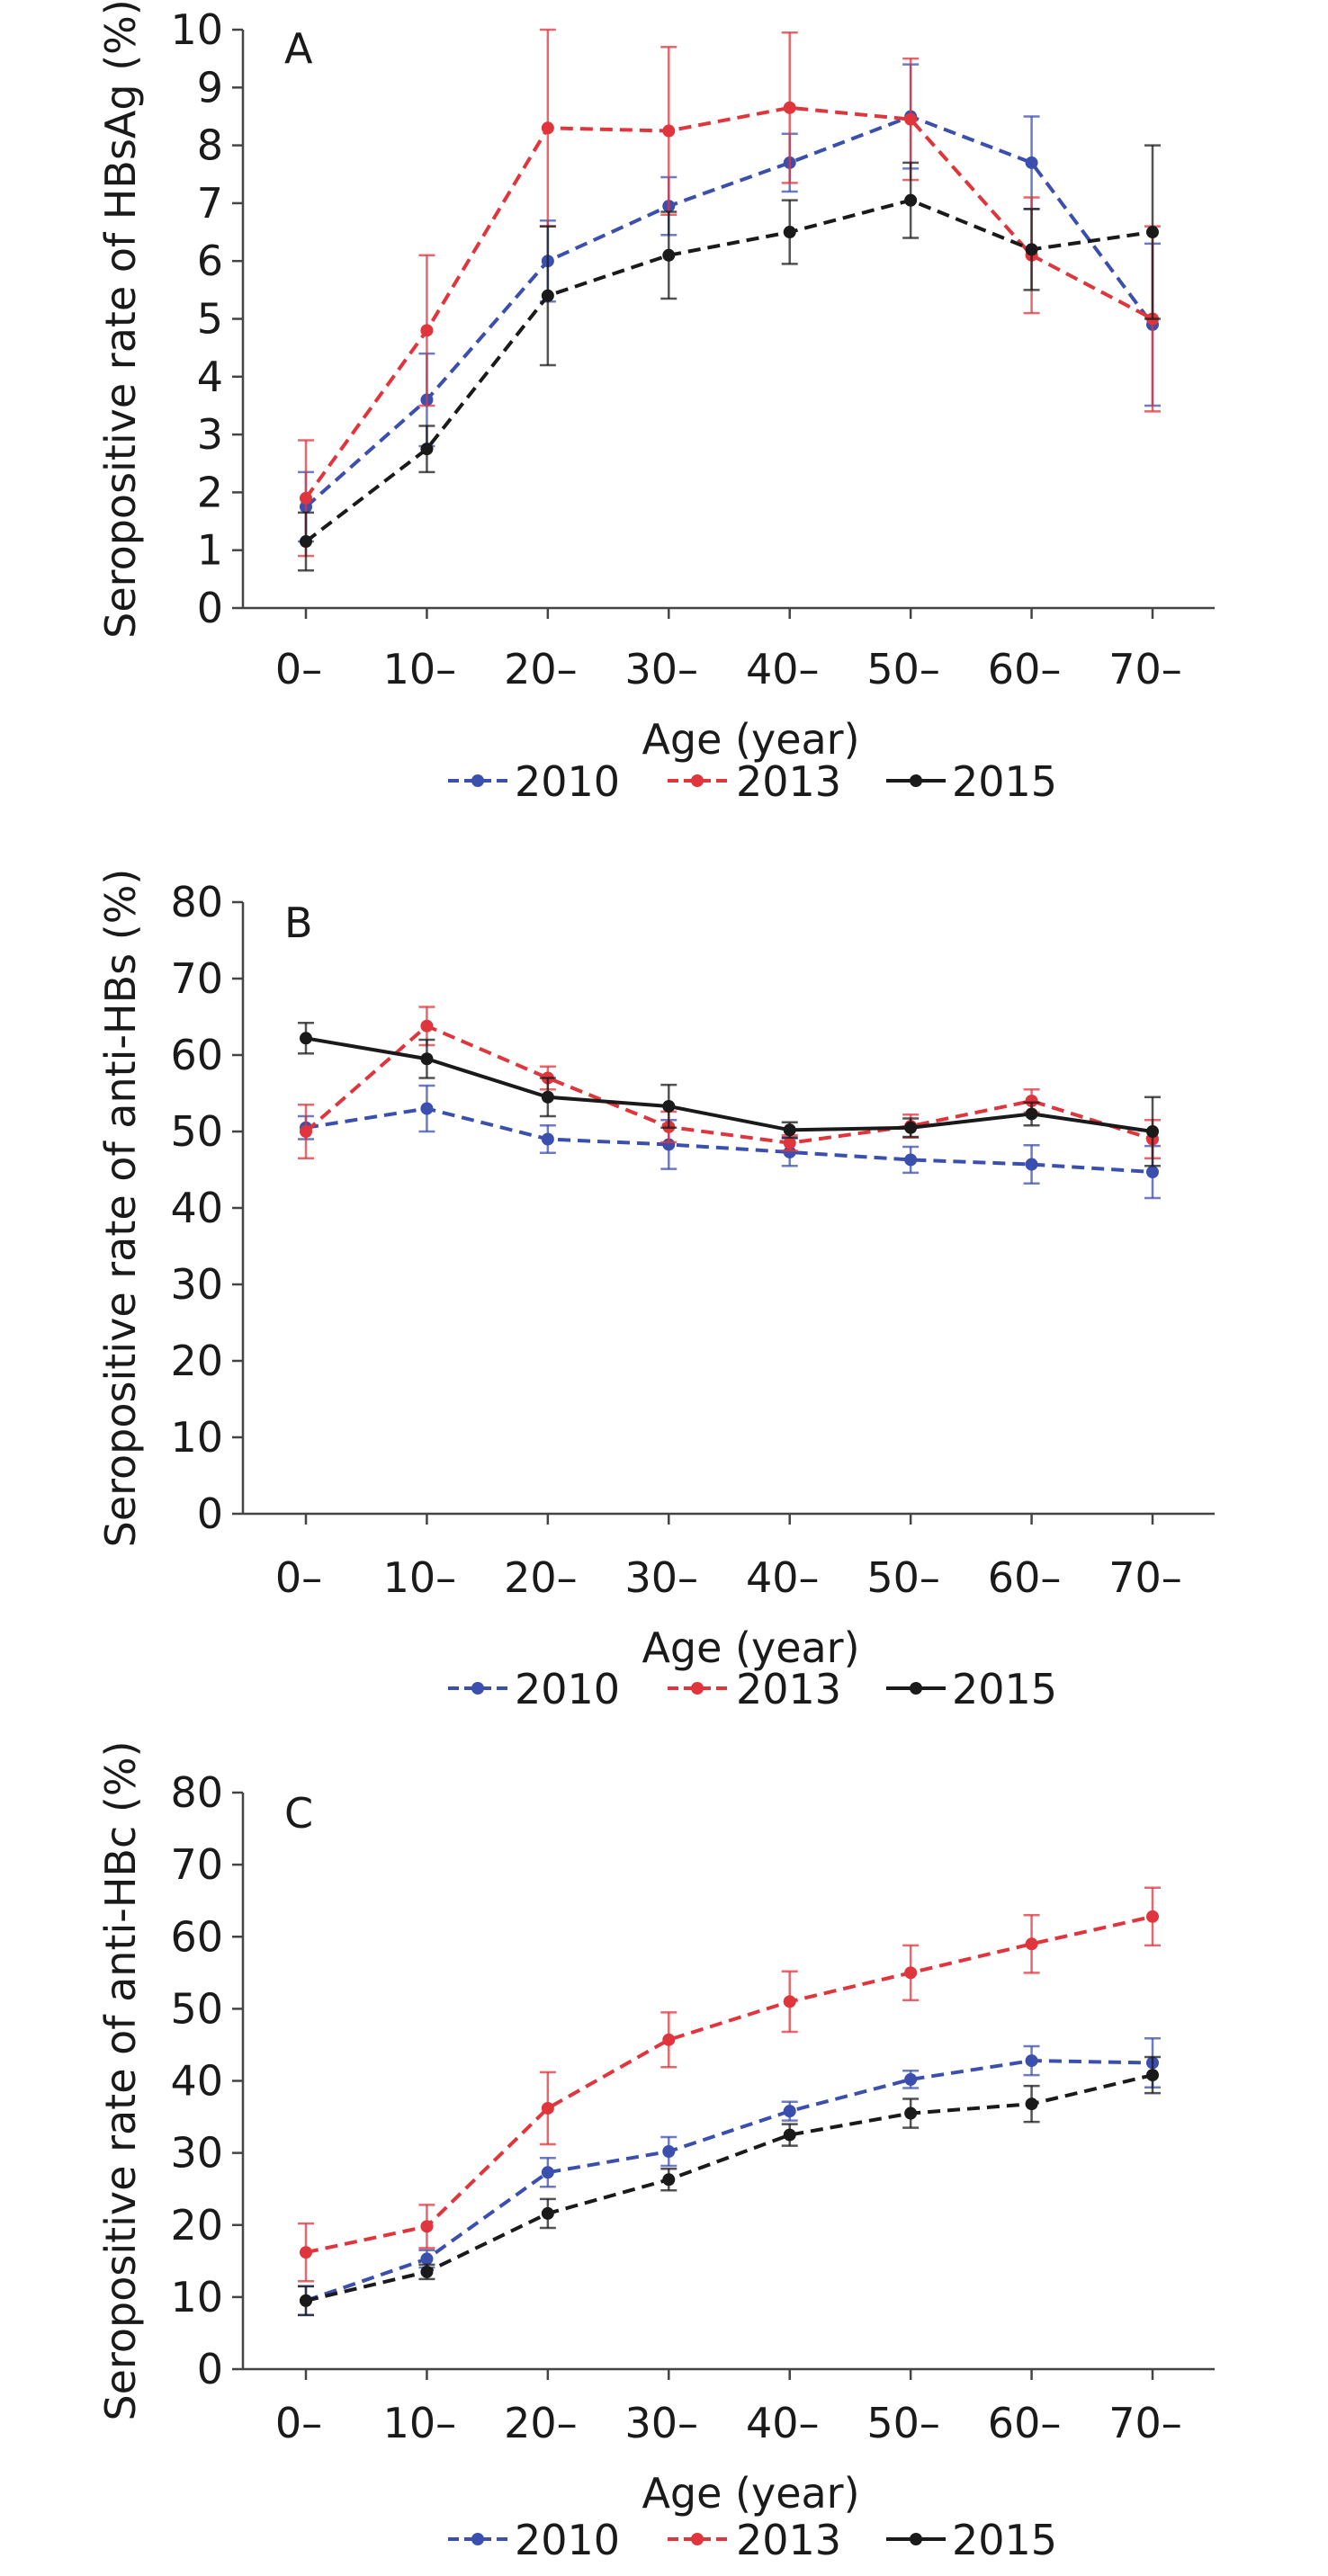 The image size is (1328, 2576). I want to click on panel-letter: C, so click(298, 1813).